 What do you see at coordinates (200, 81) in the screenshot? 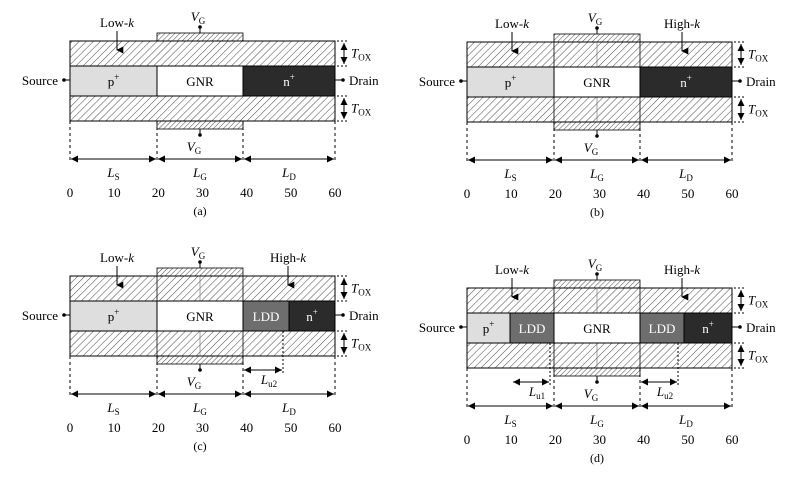
I see `region-gnr` at bounding box center [200, 81].